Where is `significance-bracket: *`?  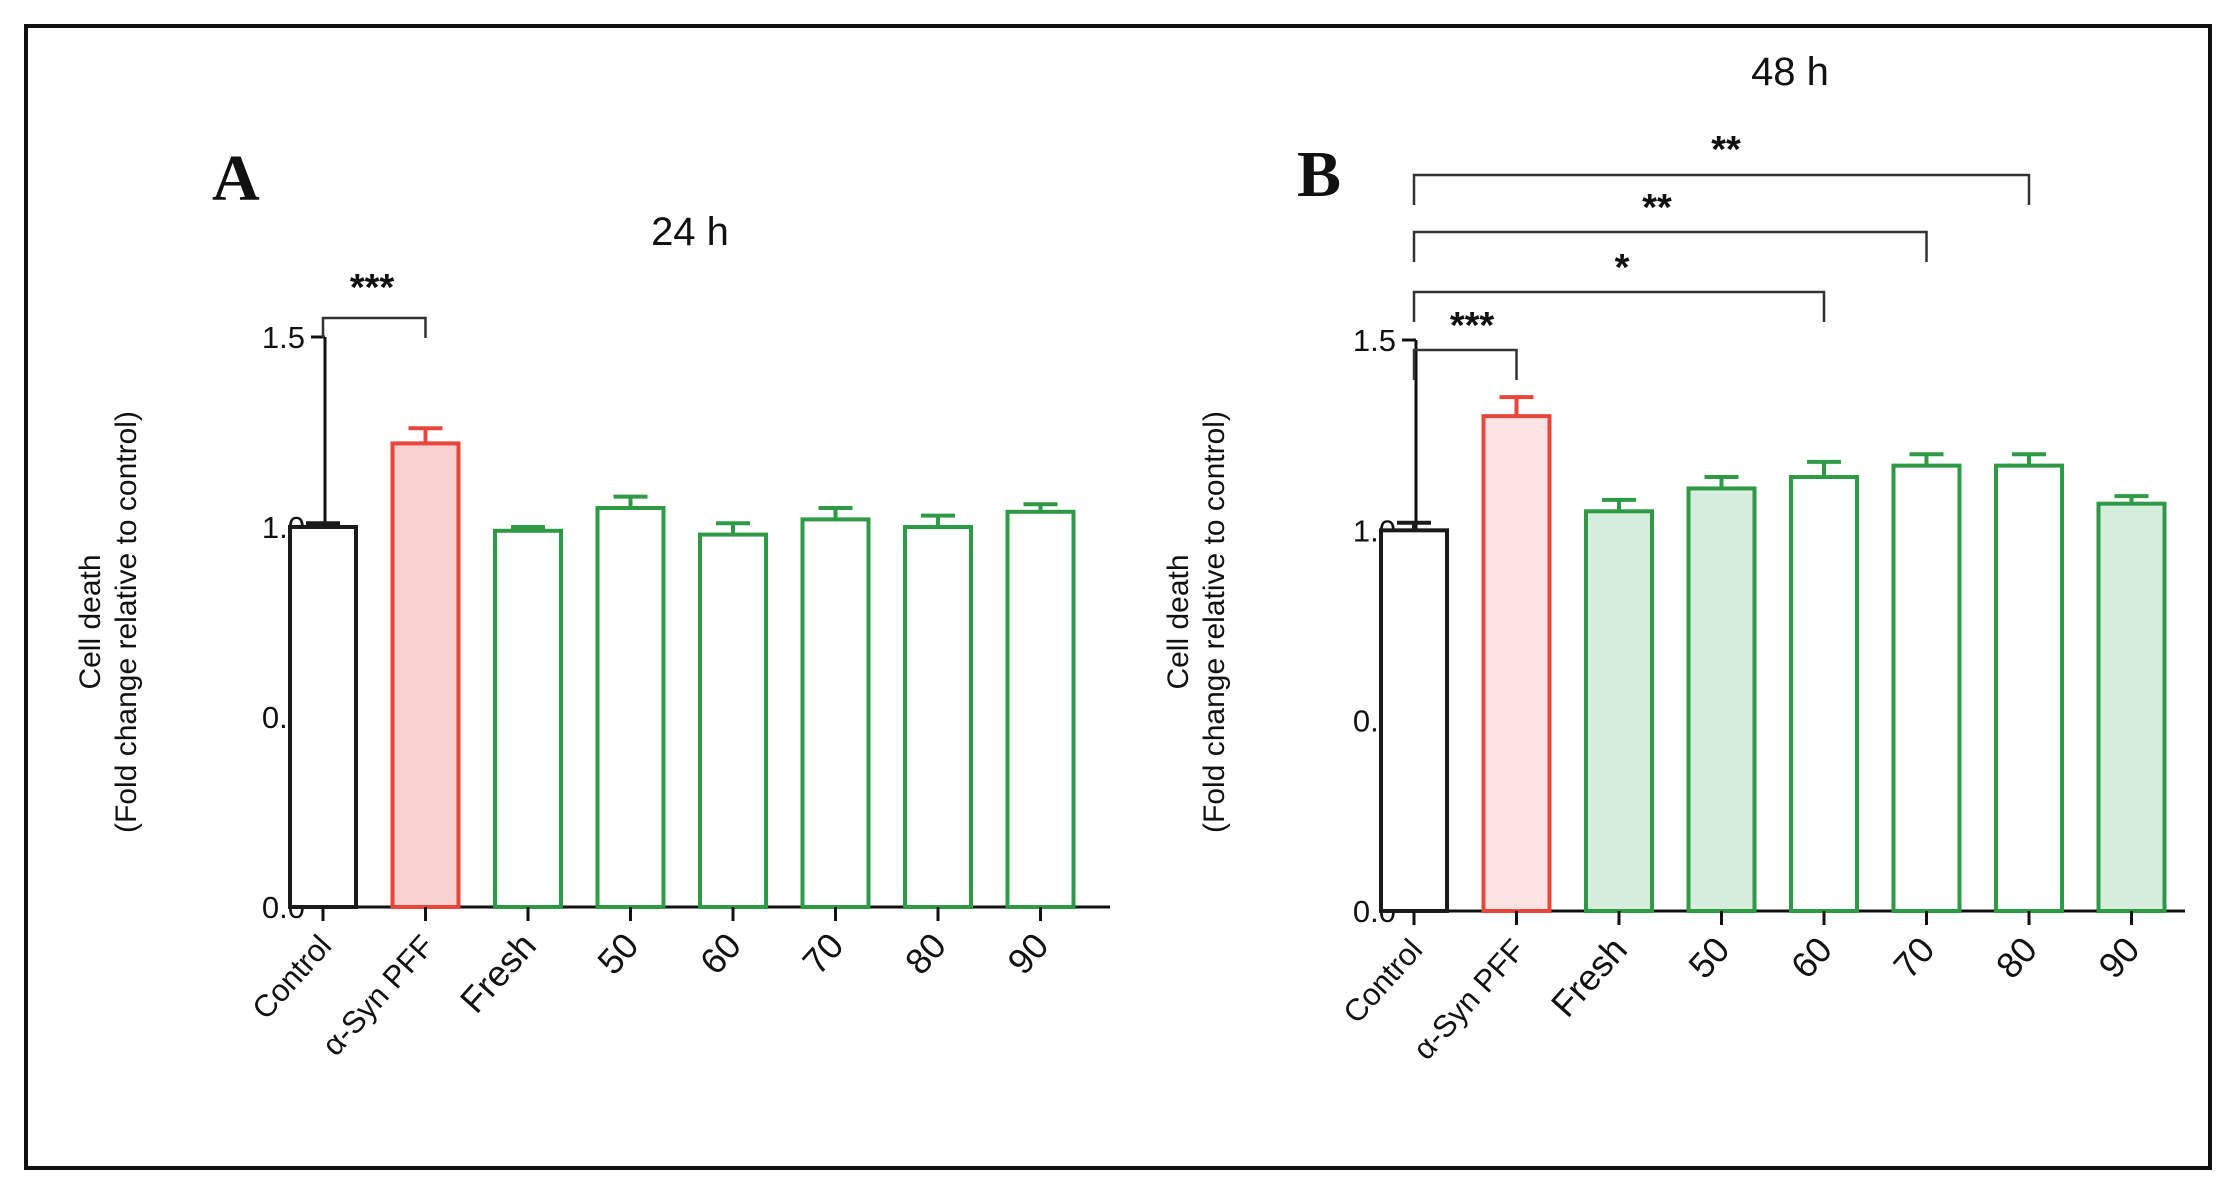
significance-bracket: * is located at coordinates (1619, 284).